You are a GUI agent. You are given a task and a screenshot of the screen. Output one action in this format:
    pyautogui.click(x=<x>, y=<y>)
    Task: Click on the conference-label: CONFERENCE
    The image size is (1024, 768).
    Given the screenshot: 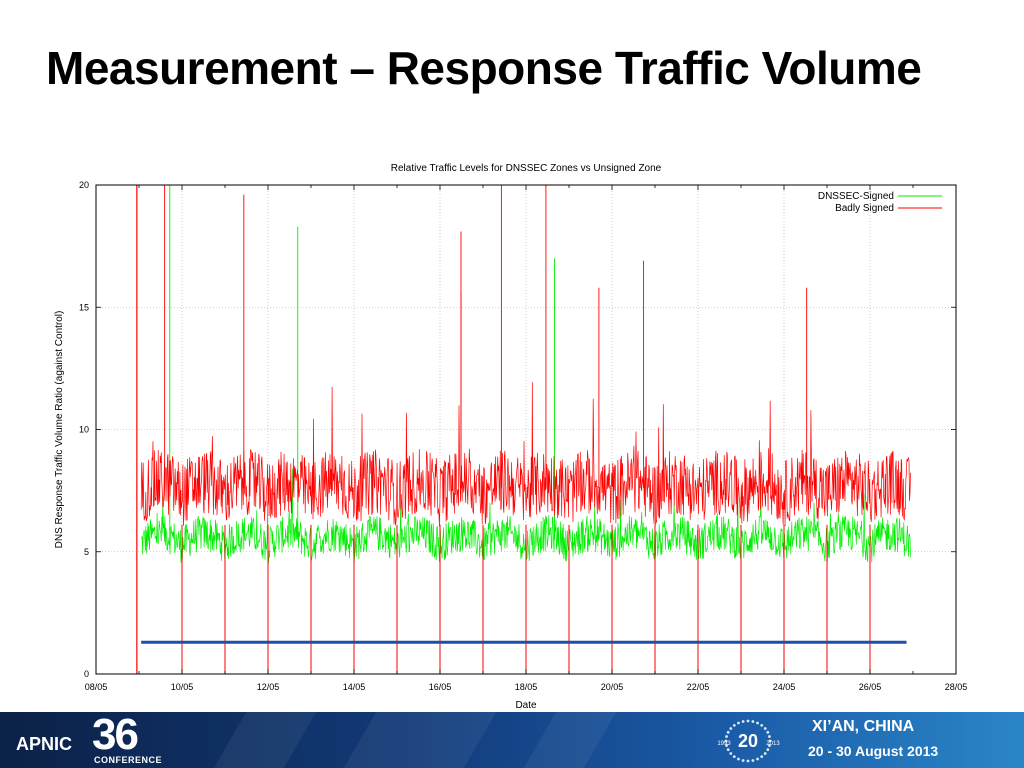 What is the action you would take?
    pyautogui.click(x=128, y=760)
    